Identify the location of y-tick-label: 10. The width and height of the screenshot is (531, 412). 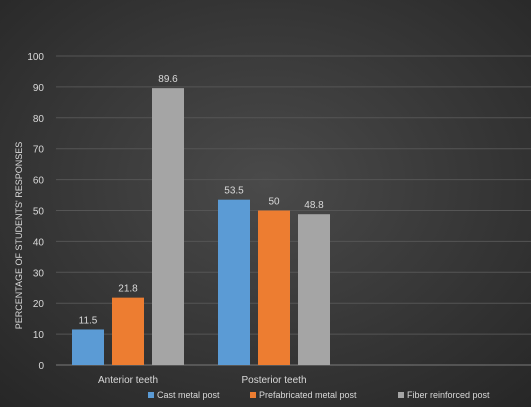
(39, 335).